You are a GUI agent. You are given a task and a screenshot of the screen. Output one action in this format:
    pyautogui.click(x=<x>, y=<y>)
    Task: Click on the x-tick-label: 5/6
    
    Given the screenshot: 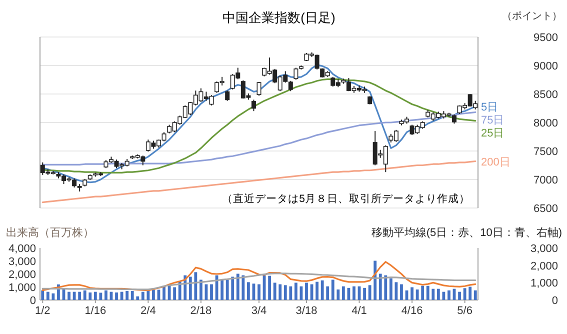 What is the action you would take?
    pyautogui.click(x=464, y=311)
    